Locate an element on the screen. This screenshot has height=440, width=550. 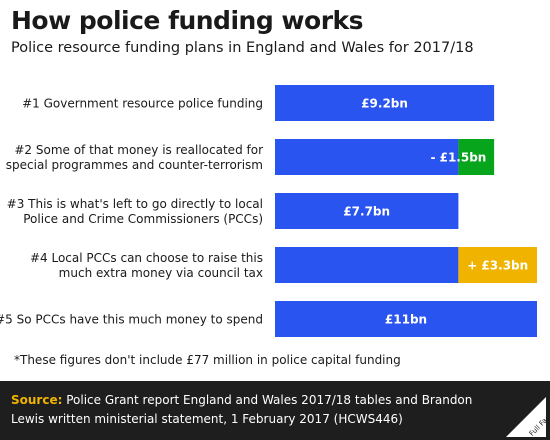
category-label: #4 Local PCCs can choose to raise this is located at coordinates (146, 258).